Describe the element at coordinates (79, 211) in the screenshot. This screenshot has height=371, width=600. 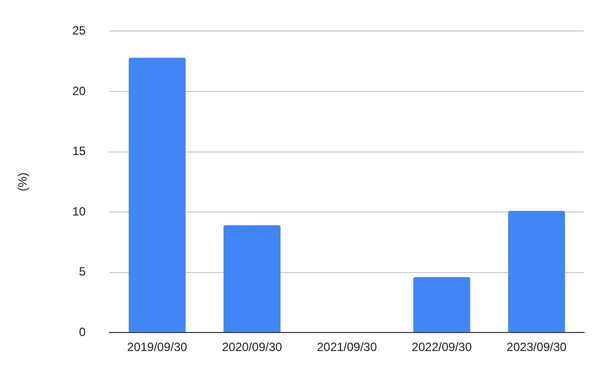
I see `y-tick-label: 10` at that location.